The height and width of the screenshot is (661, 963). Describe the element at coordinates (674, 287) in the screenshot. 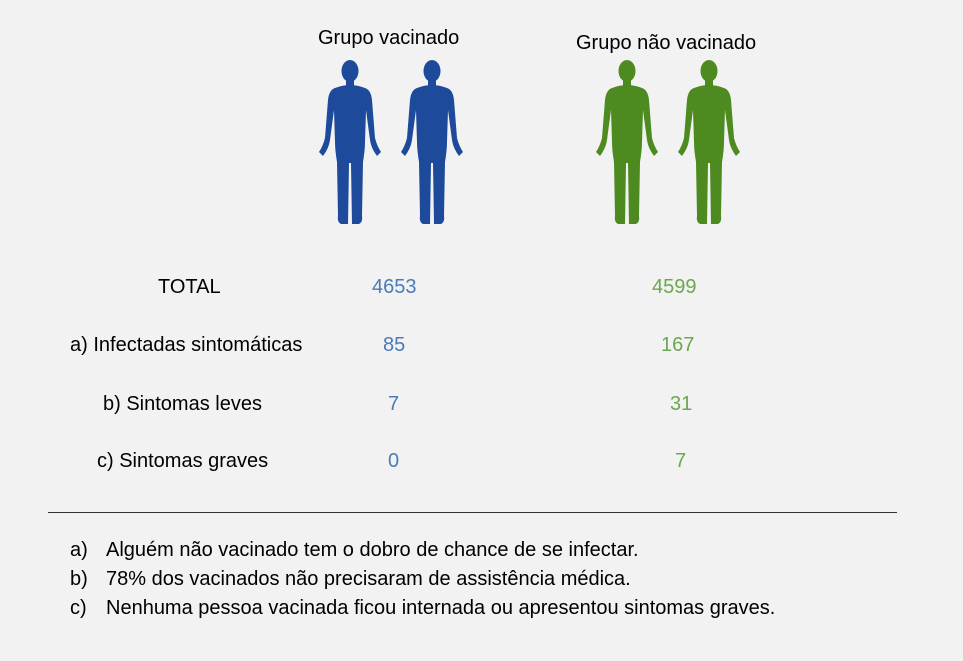

I see `value-total-unvaccinated: 4599` at that location.